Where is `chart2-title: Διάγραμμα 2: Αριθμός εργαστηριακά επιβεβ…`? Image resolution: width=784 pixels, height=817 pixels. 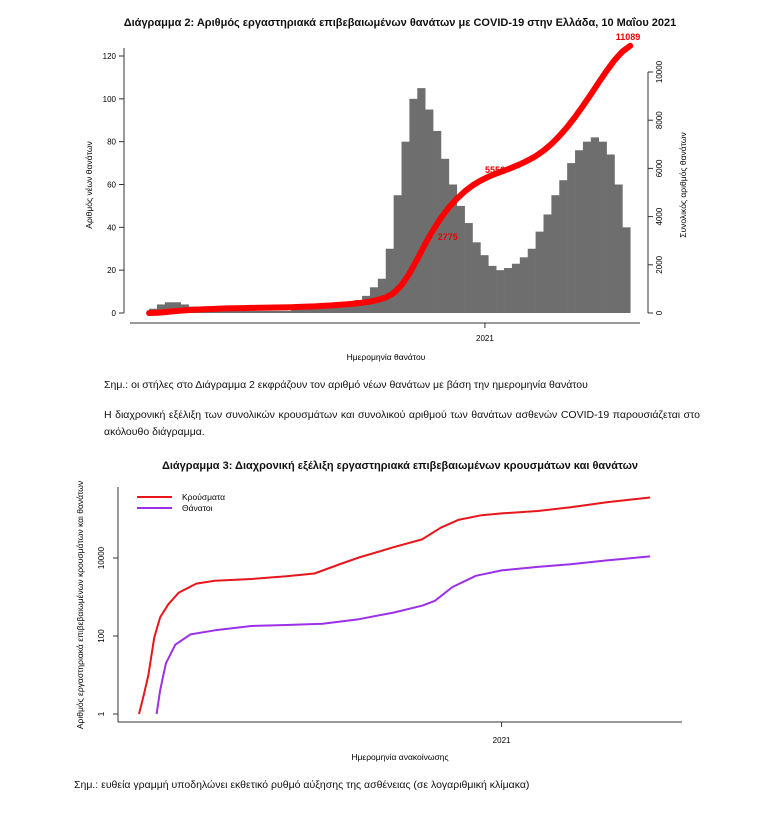
chart2-title: Διάγραμμα 2: Αριθμός εργαστηριακά επιβεβ… is located at coordinates (400, 23).